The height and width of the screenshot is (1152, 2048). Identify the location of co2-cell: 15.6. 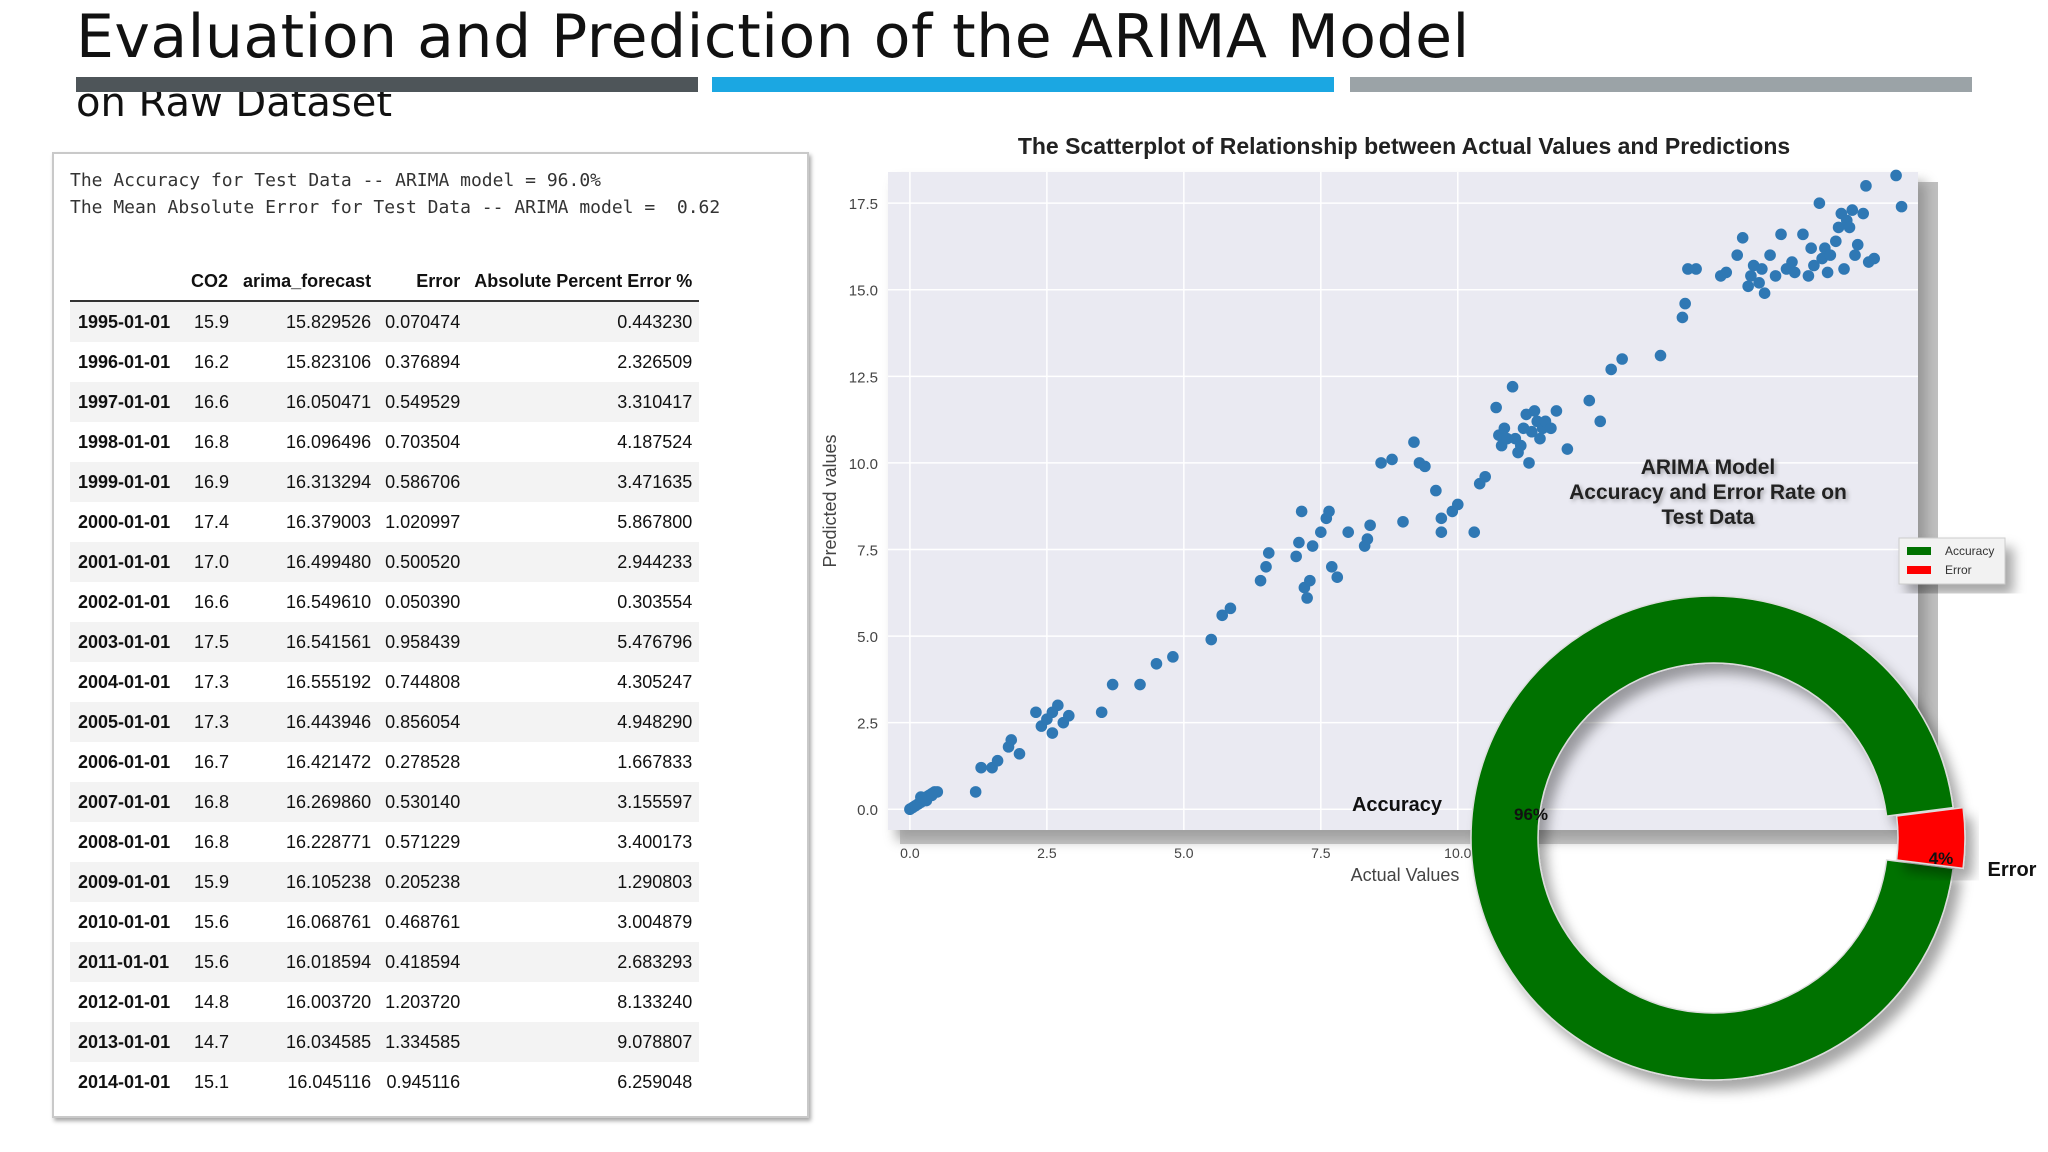
(212, 921).